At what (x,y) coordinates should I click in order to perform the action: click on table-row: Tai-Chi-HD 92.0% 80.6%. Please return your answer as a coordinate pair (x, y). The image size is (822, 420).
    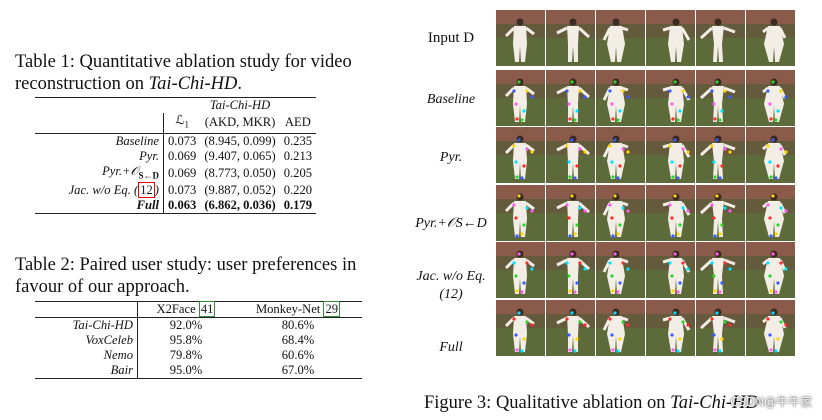
    Looking at the image, I should click on (198, 325).